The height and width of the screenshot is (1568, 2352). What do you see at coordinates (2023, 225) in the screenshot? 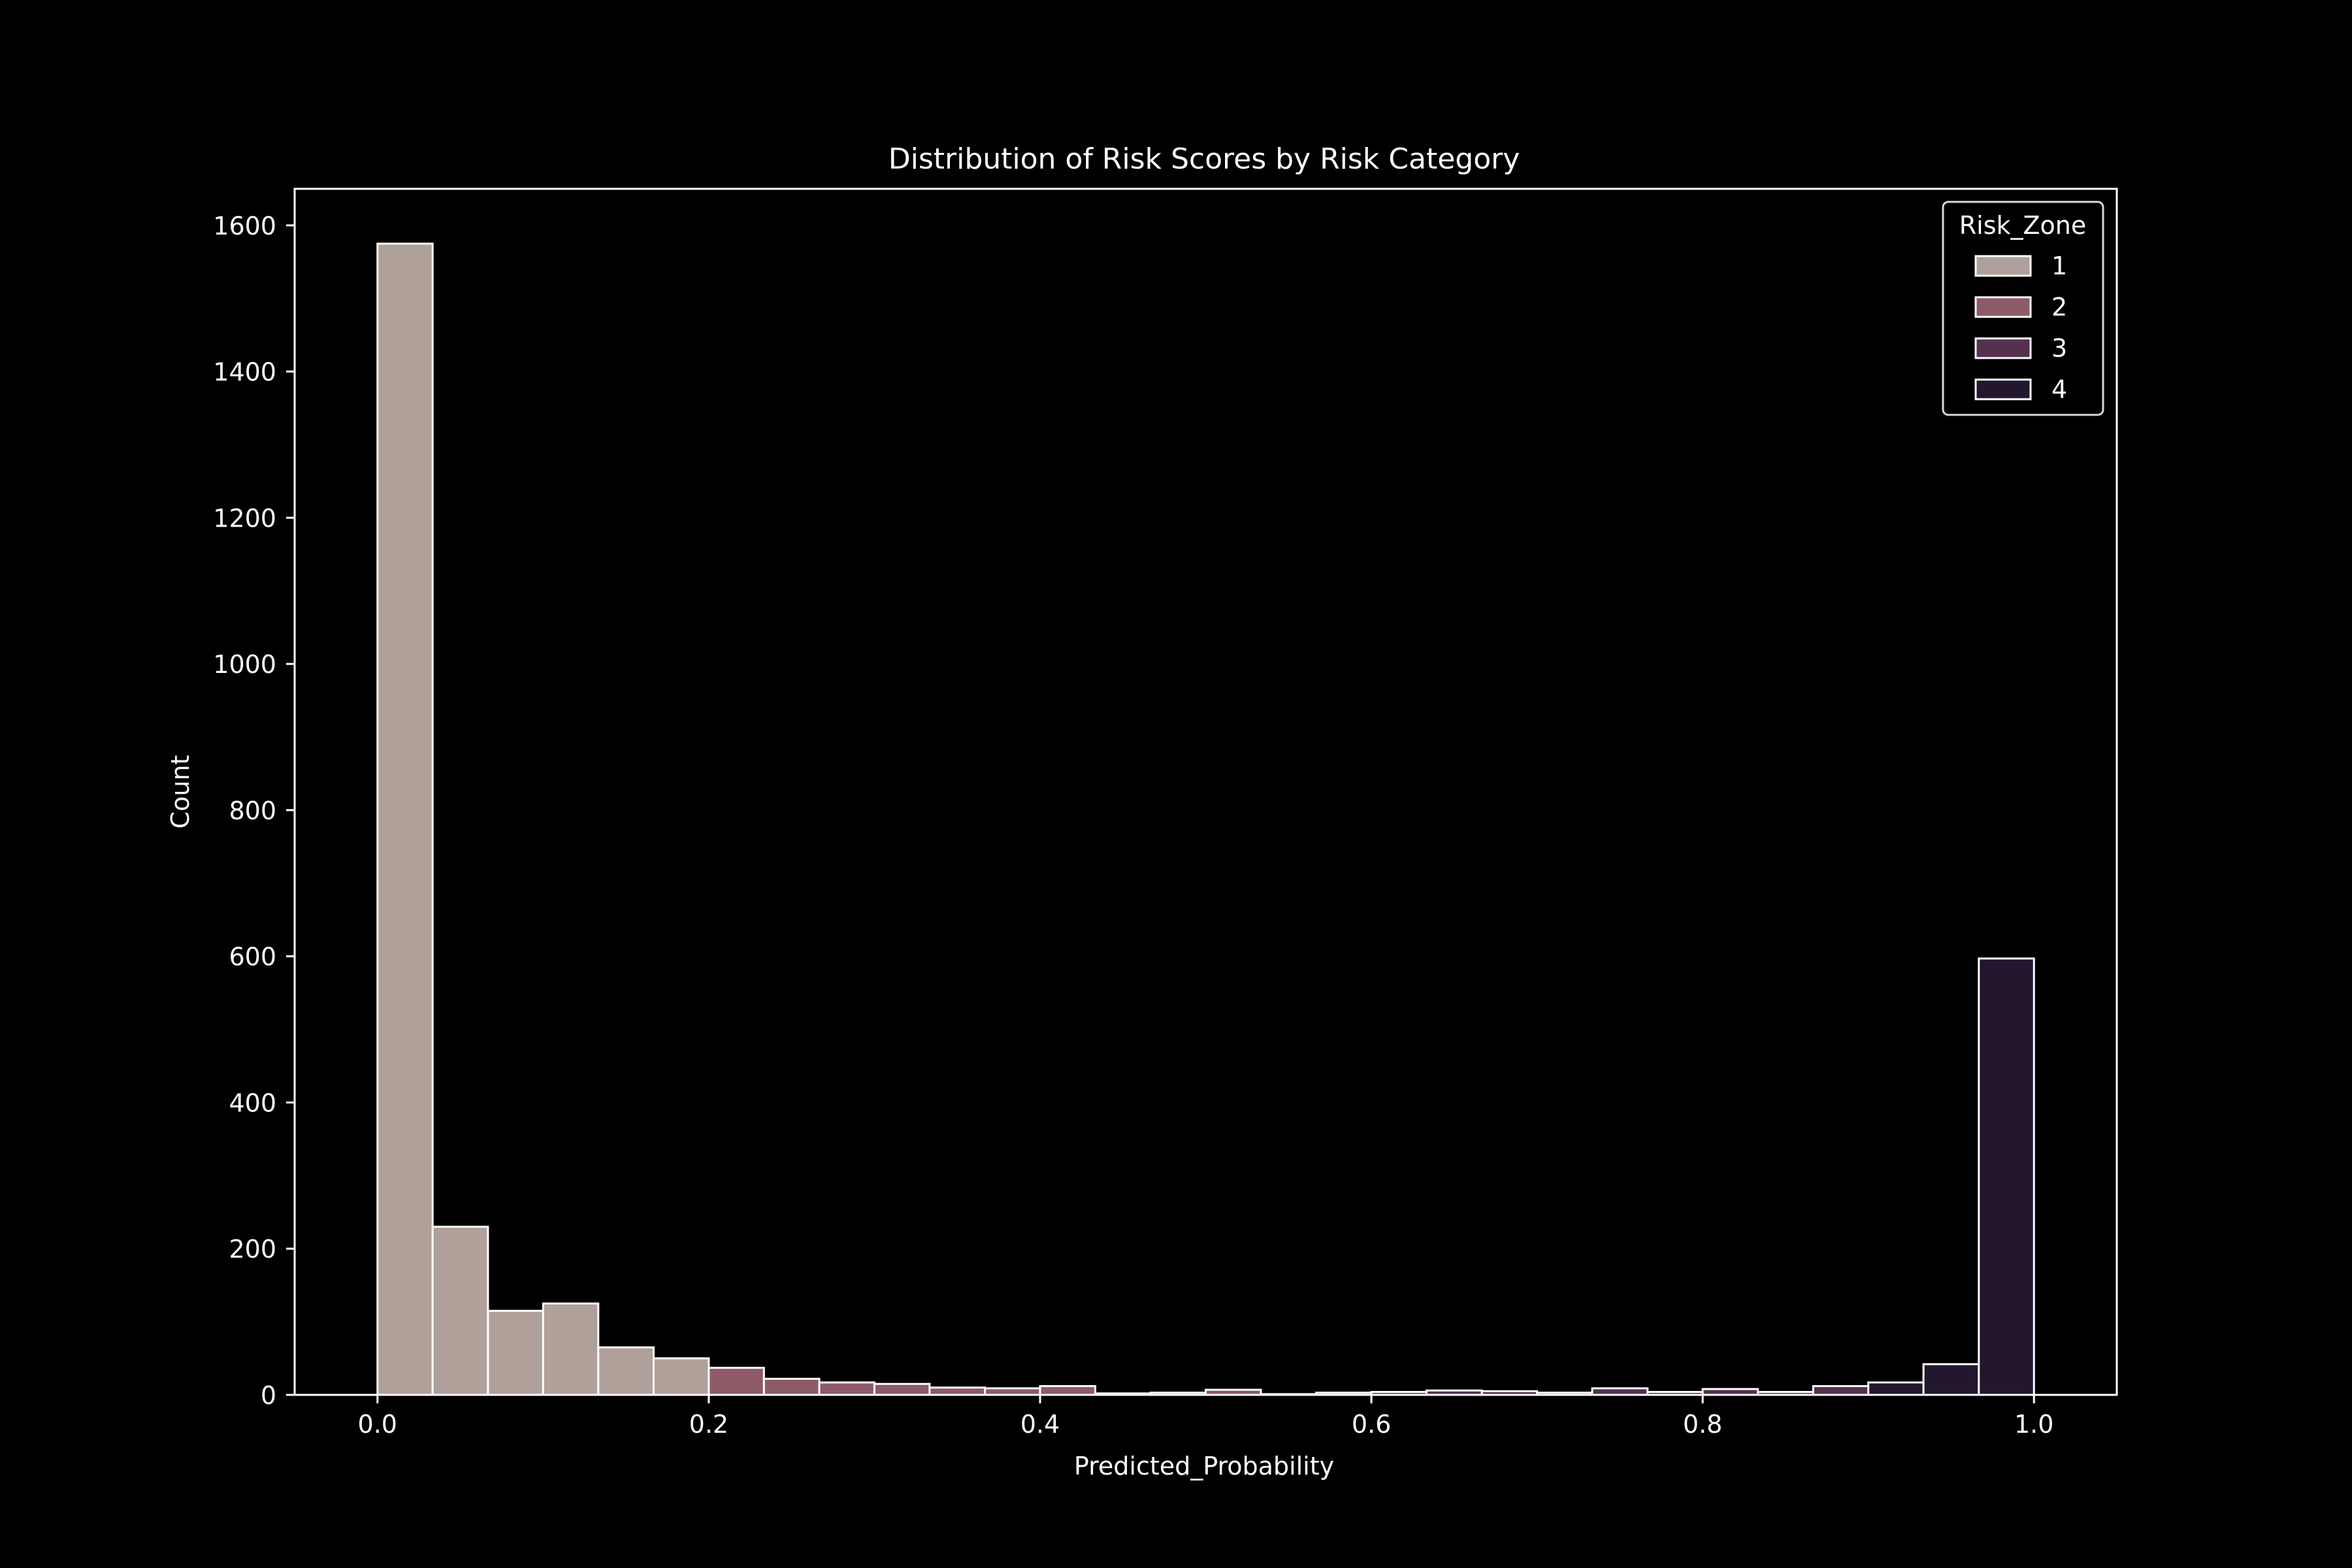
I see `legend-title: Risk_Zone` at bounding box center [2023, 225].